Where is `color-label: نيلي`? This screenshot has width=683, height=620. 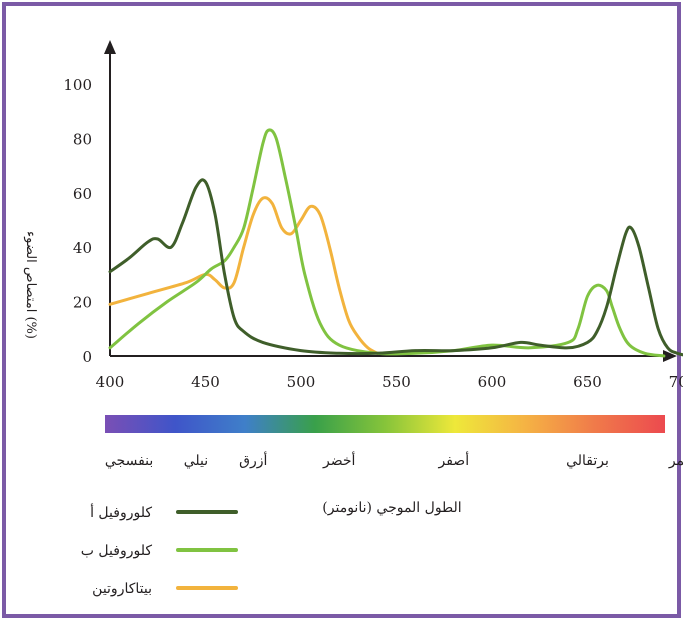
color-label: نيلي is located at coordinates (196, 461).